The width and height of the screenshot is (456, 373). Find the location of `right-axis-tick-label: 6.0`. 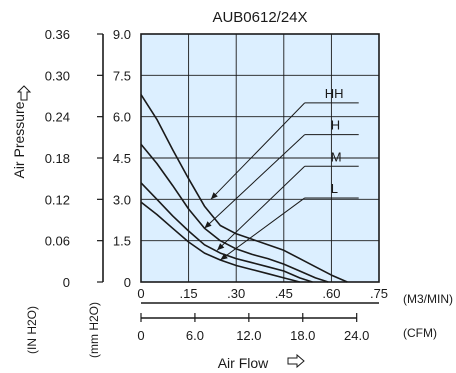

right-axis-tick-label: 6.0 is located at coordinates (122, 117).